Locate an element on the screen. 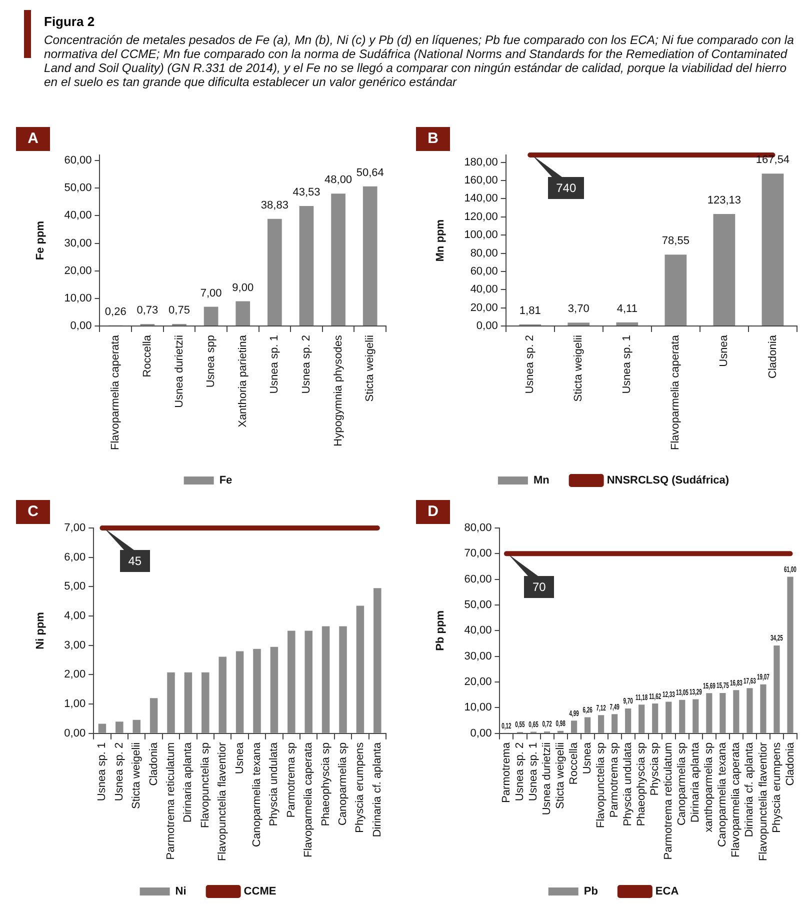 The height and width of the screenshot is (913, 811). data-label: 78,55 is located at coordinates (676, 241).